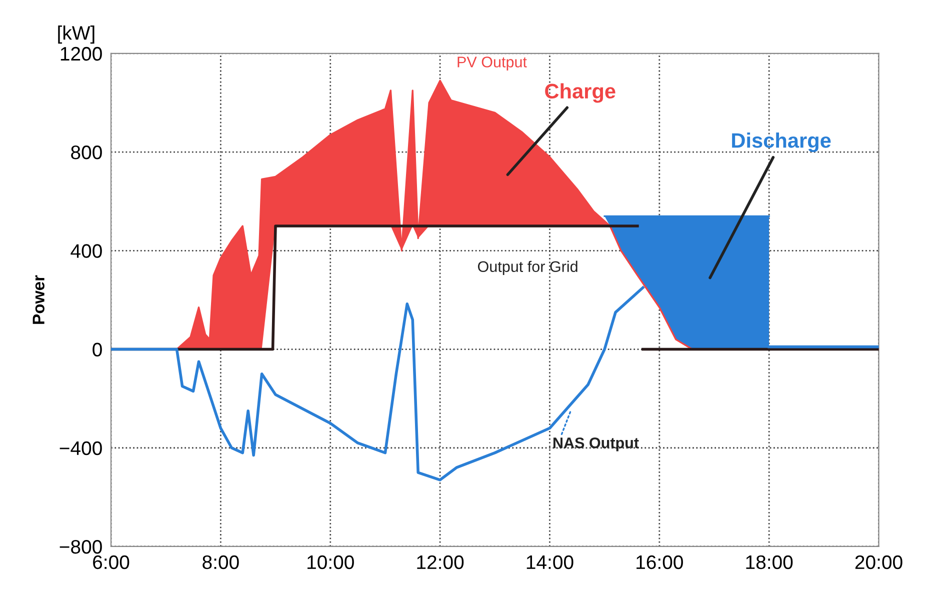 Image resolution: width=925 pixels, height=594 pixels. What do you see at coordinates (81, 547) in the screenshot?
I see `y-tick-label: −800` at bounding box center [81, 547].